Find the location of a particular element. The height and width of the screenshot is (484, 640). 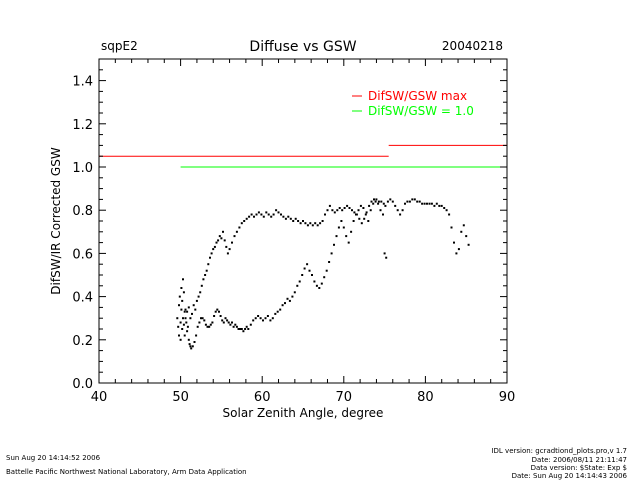

y-axis-label: DifSW/IR Corrected GSW is located at coordinates (56, 221).